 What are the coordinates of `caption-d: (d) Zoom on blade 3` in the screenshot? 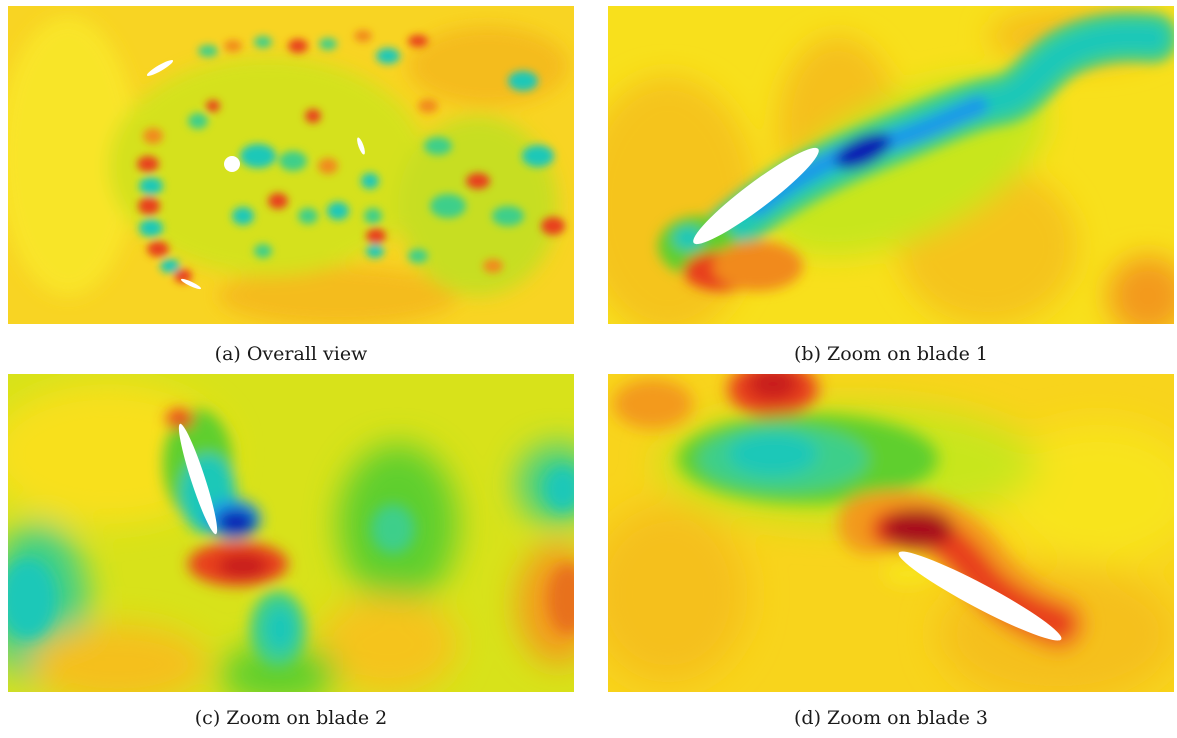 It's located at (891, 718).